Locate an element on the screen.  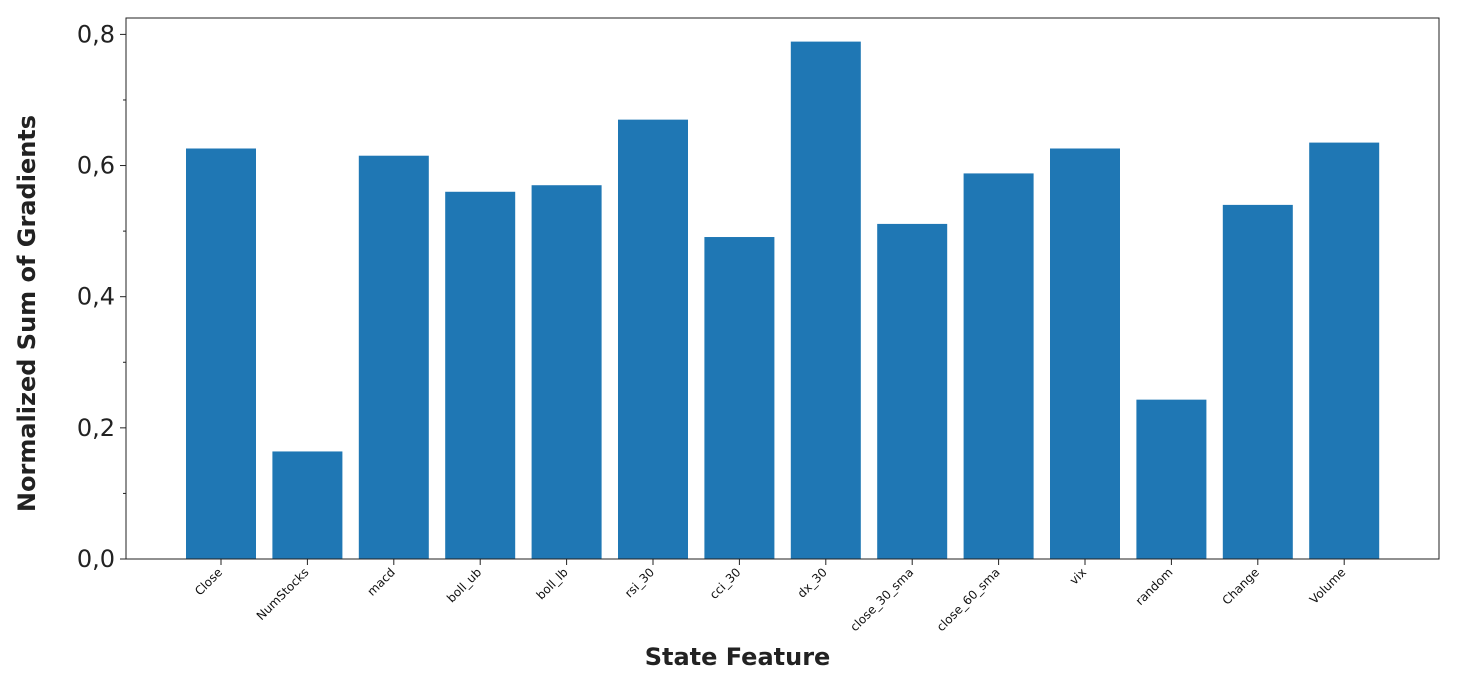
x-tick-label: Change is located at coordinates (1241, 586).